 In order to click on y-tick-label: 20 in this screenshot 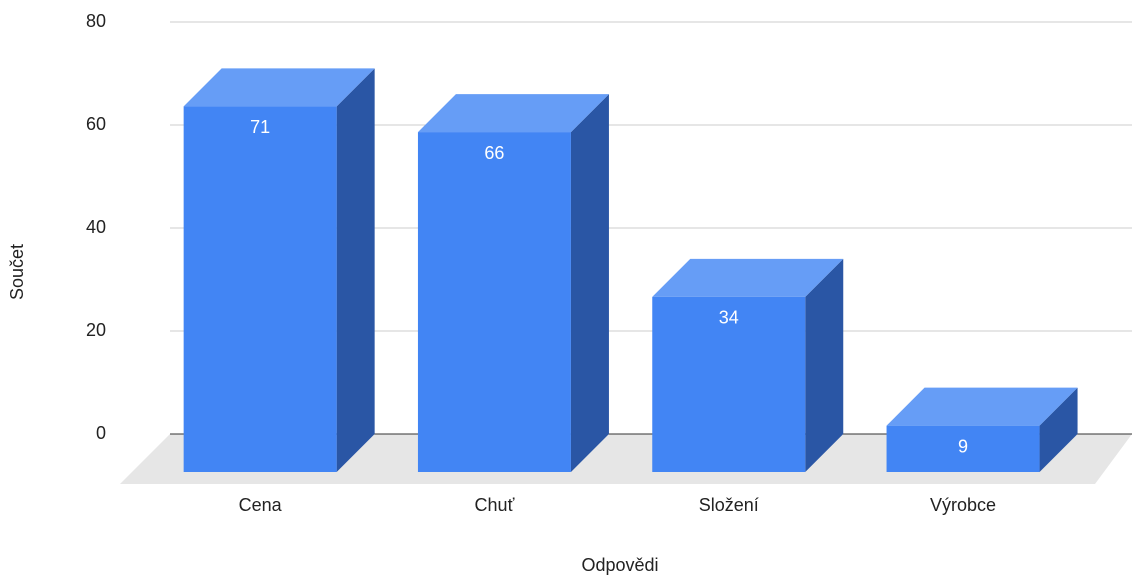, I will do `click(96, 330)`.